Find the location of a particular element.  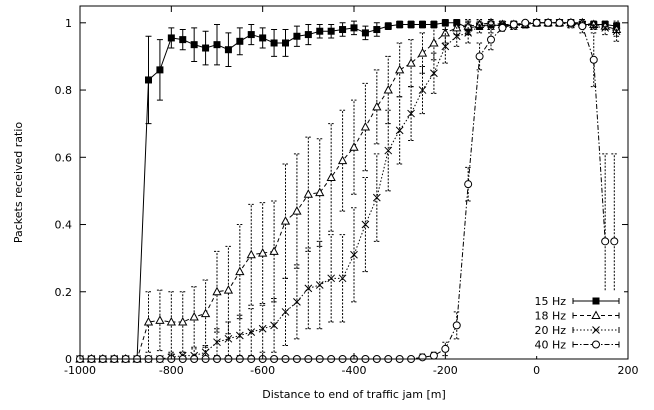

y-tick-label: 1 is located at coordinates (68, 23).